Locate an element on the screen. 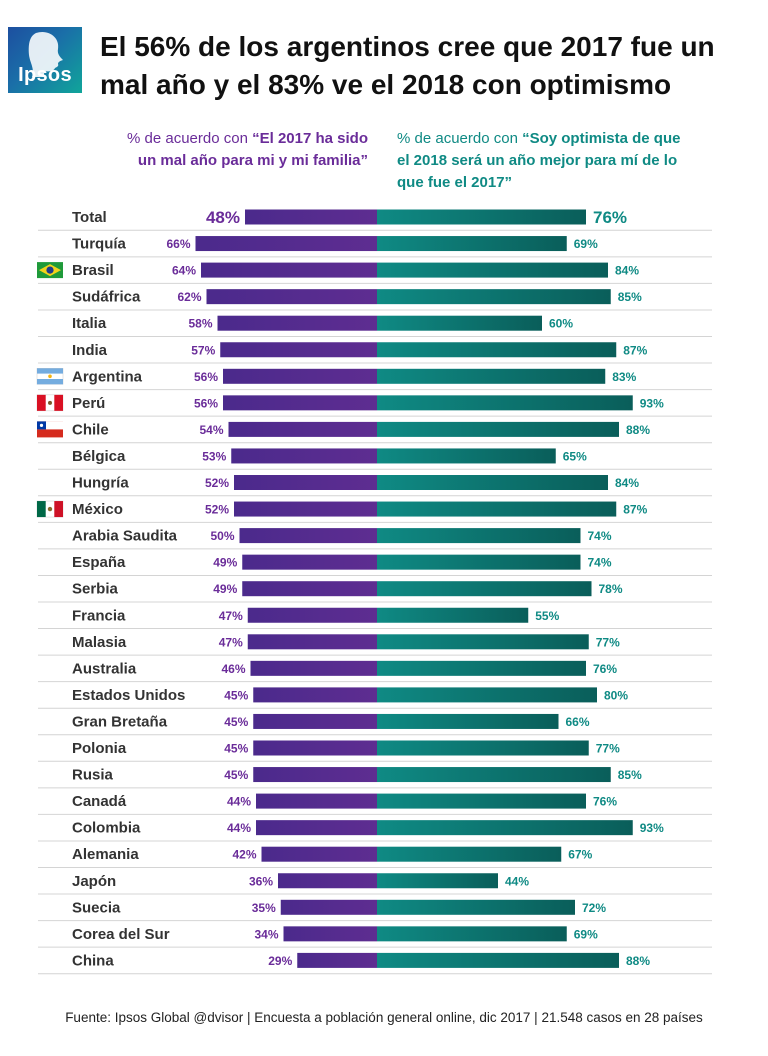 This screenshot has height=1056, width=768. left-value-label: 34% is located at coordinates (266, 934).